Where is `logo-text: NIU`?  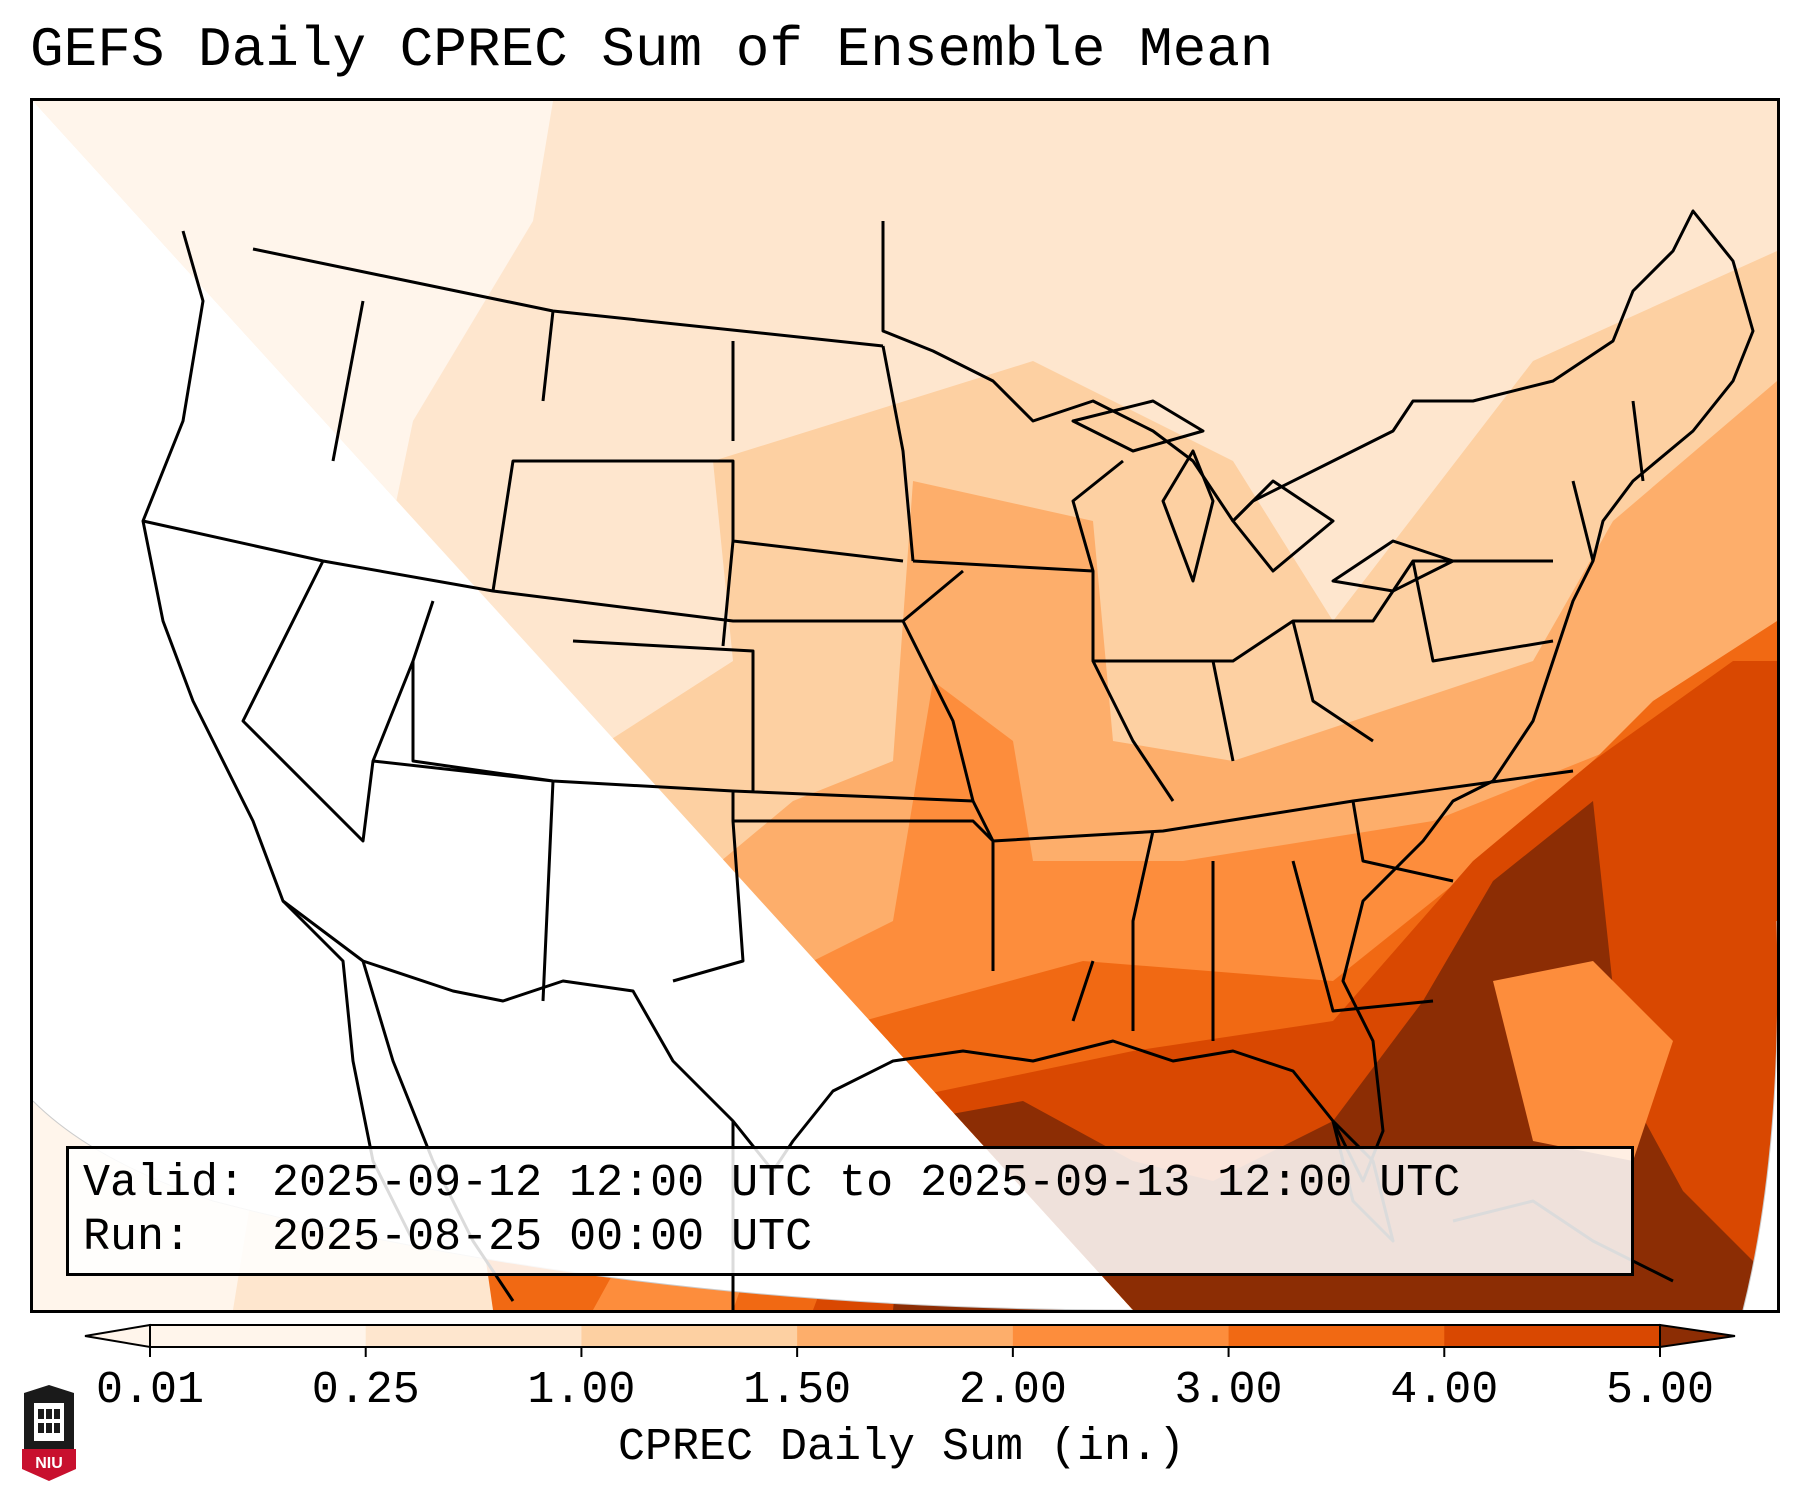 logo-text: NIU is located at coordinates (49, 1463).